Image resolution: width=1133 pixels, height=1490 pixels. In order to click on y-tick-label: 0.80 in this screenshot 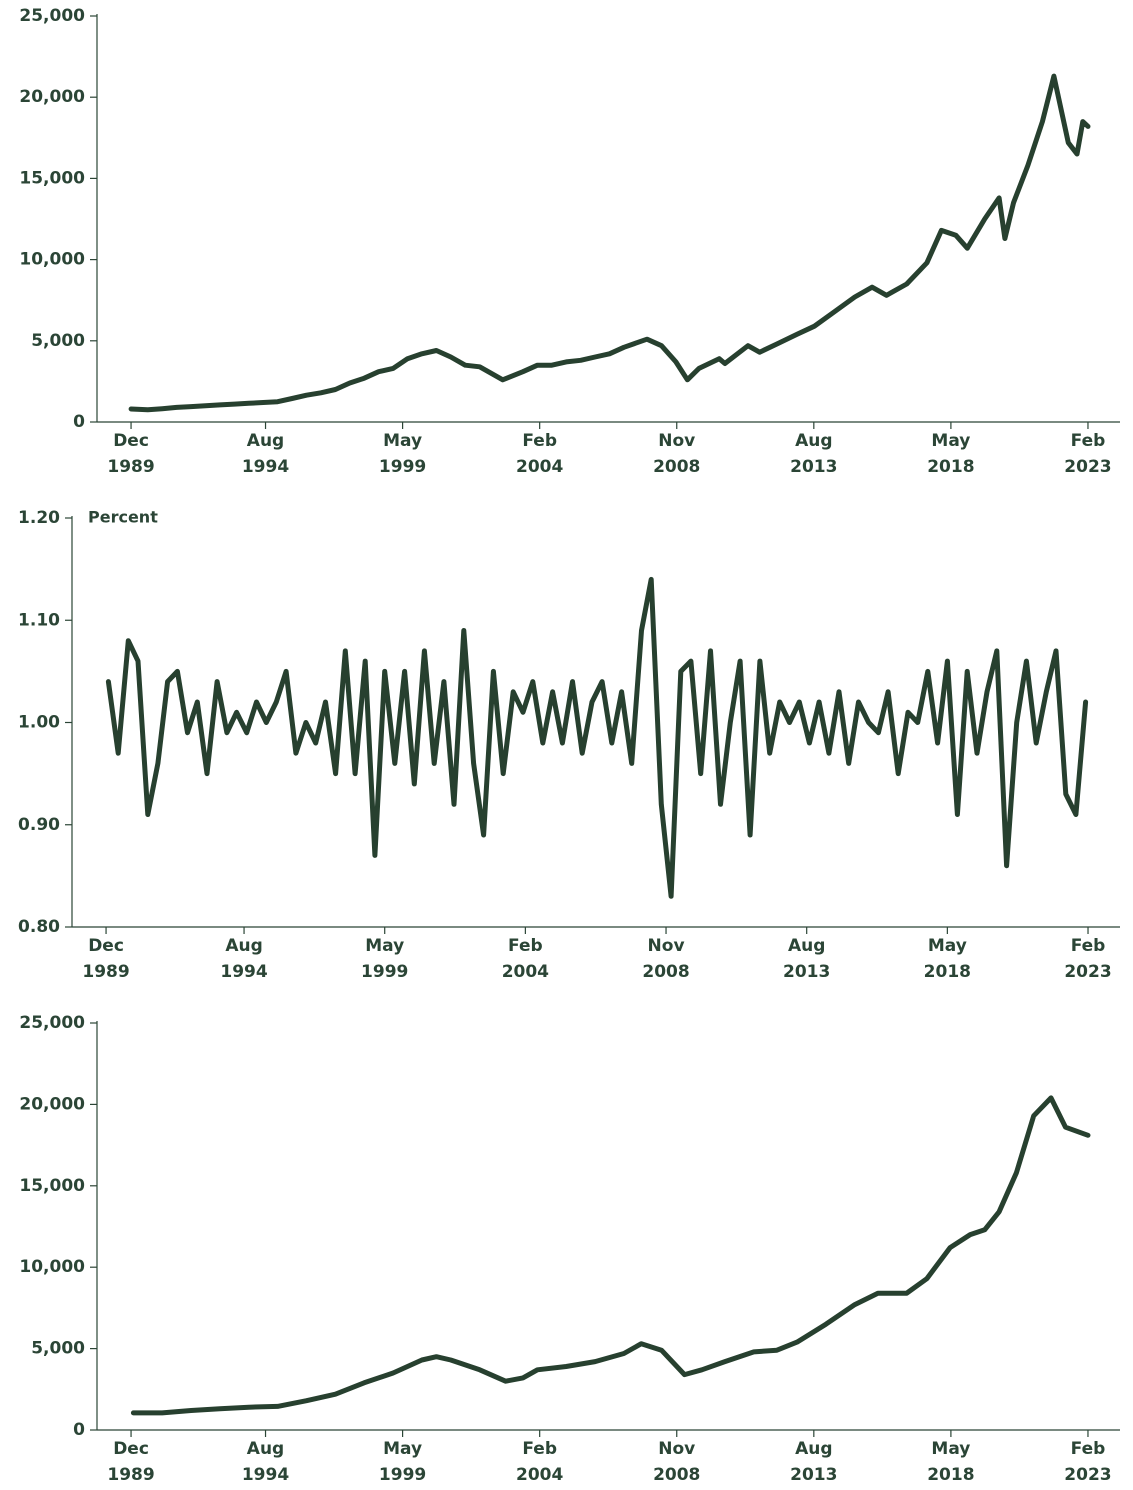, I will do `click(39, 927)`.